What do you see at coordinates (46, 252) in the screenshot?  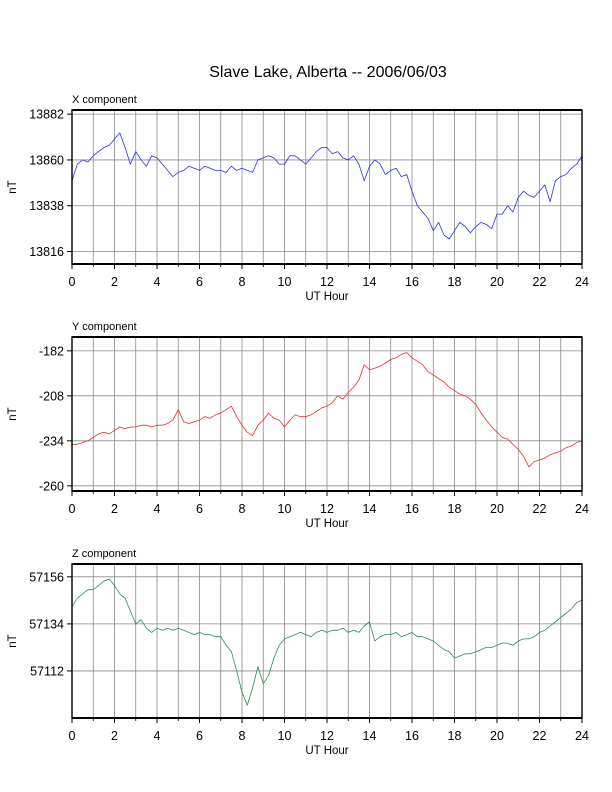 I see `y-tick-label: 13816` at bounding box center [46, 252].